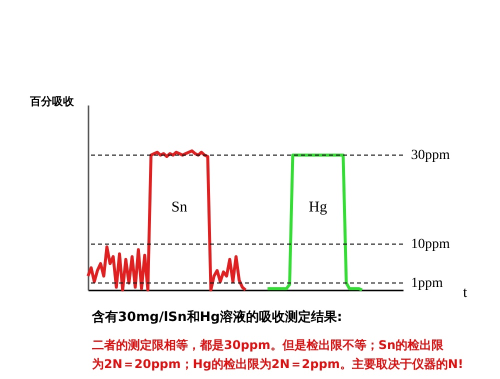  Describe the element at coordinates (427, 284) in the screenshot. I see `ref-line-label: 1ppm` at that location.